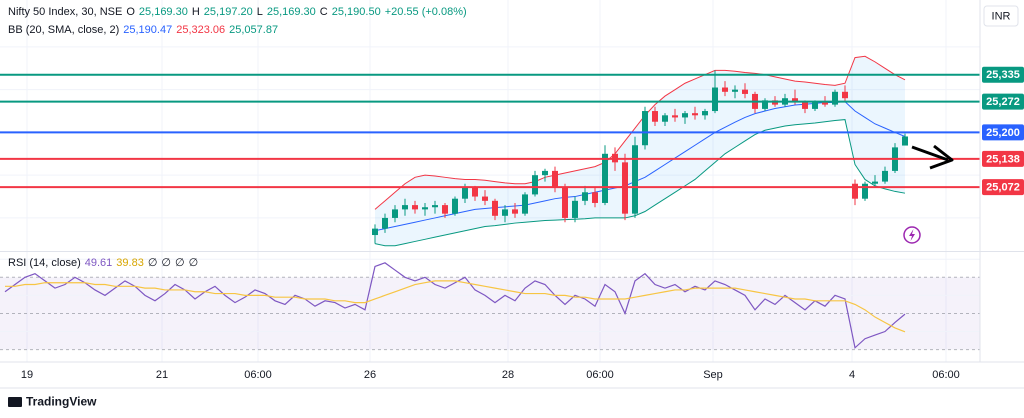 The height and width of the screenshot is (418, 1024). Describe the element at coordinates (291, 12) in the screenshot. I see `ohlc-l-value: 25,169.30` at that location.